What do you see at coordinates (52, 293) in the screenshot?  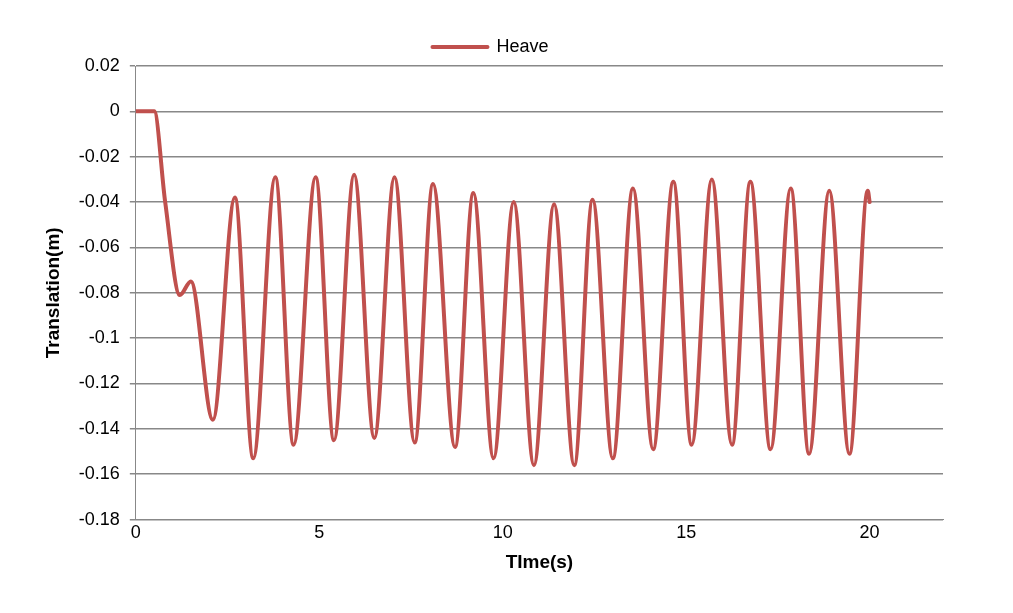 I see `y-axis-title: Translation(m)` at bounding box center [52, 293].